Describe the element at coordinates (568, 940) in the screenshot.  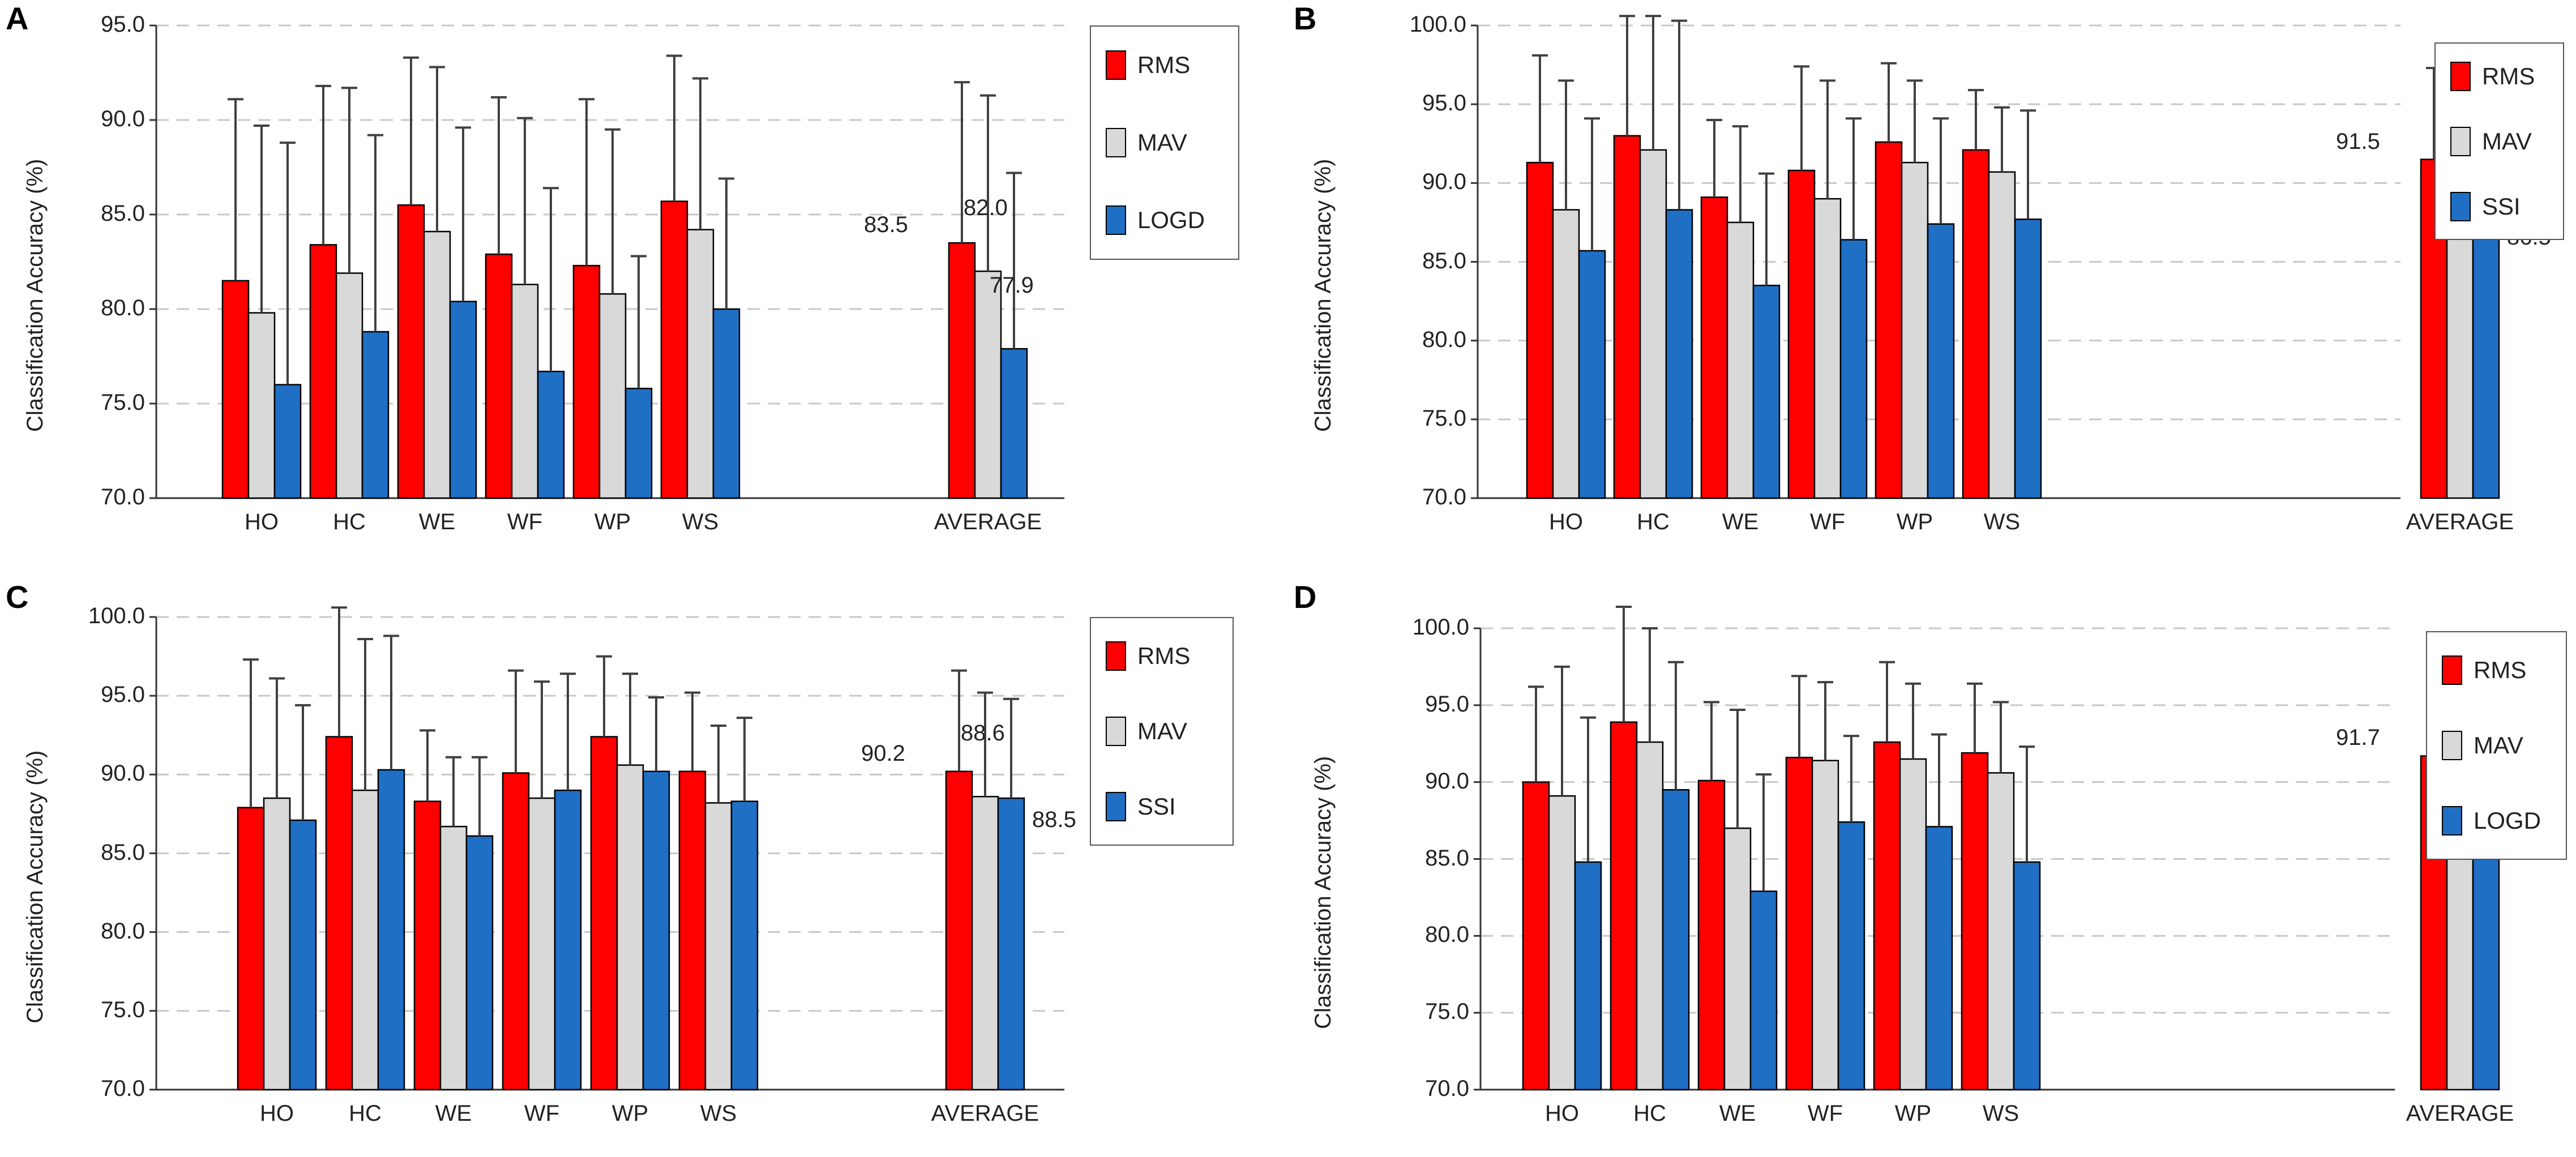
I see `bar-ssi-wf` at that location.